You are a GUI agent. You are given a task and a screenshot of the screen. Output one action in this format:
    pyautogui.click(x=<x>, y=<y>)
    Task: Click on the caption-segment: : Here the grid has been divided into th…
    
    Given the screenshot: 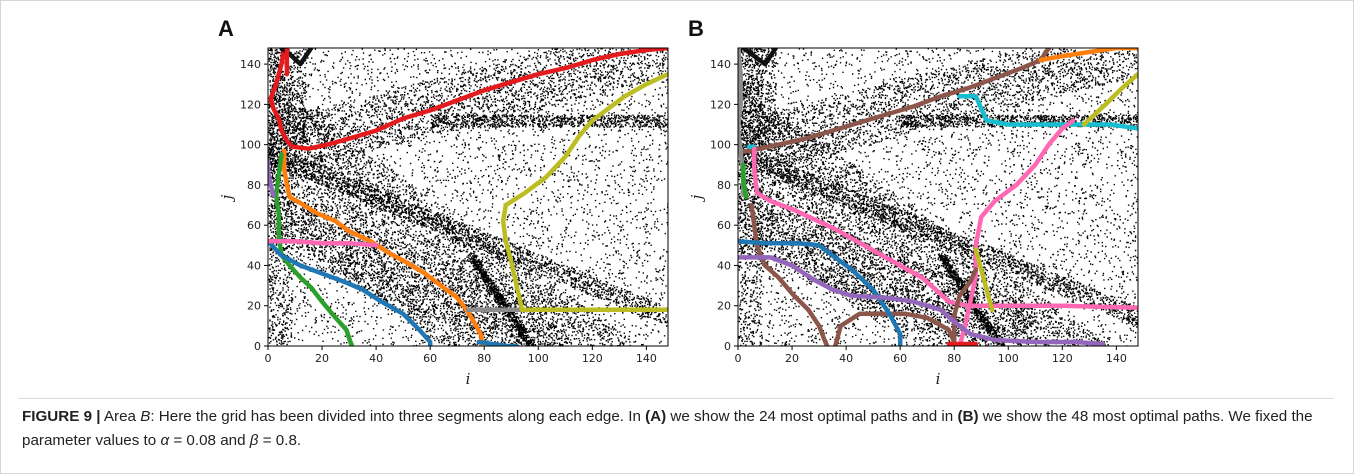 What is the action you would take?
    pyautogui.click(x=398, y=416)
    